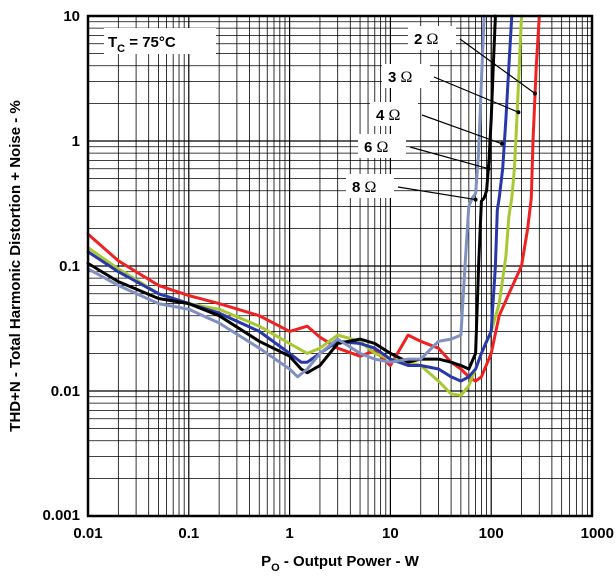 This screenshot has height=576, width=616. I want to click on annotation-label-4: 8 Ω, so click(364, 187).